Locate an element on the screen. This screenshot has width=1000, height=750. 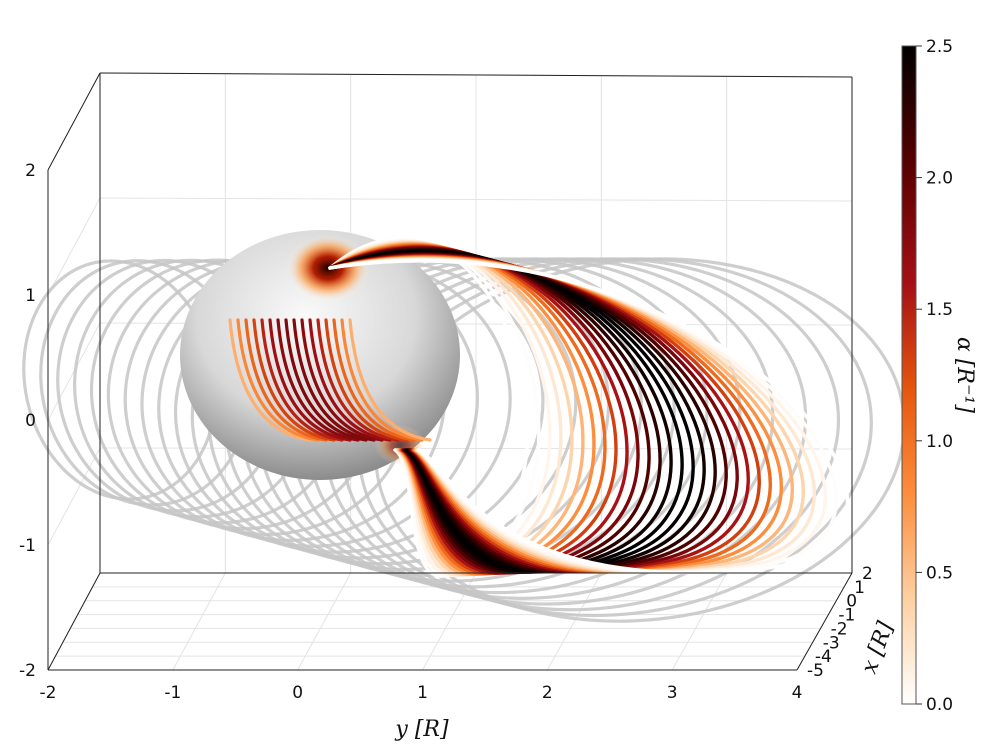
x-tick-label: -1 is located at coordinates (846, 616).